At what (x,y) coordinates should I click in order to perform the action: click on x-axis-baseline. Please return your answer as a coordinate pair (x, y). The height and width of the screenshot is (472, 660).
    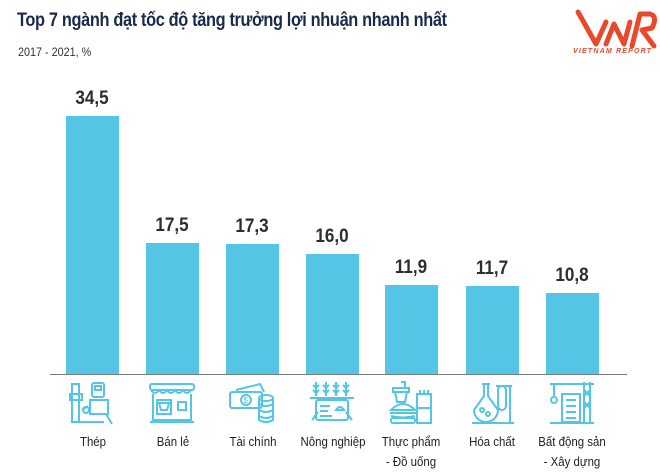
    Looking at the image, I should click on (338, 374).